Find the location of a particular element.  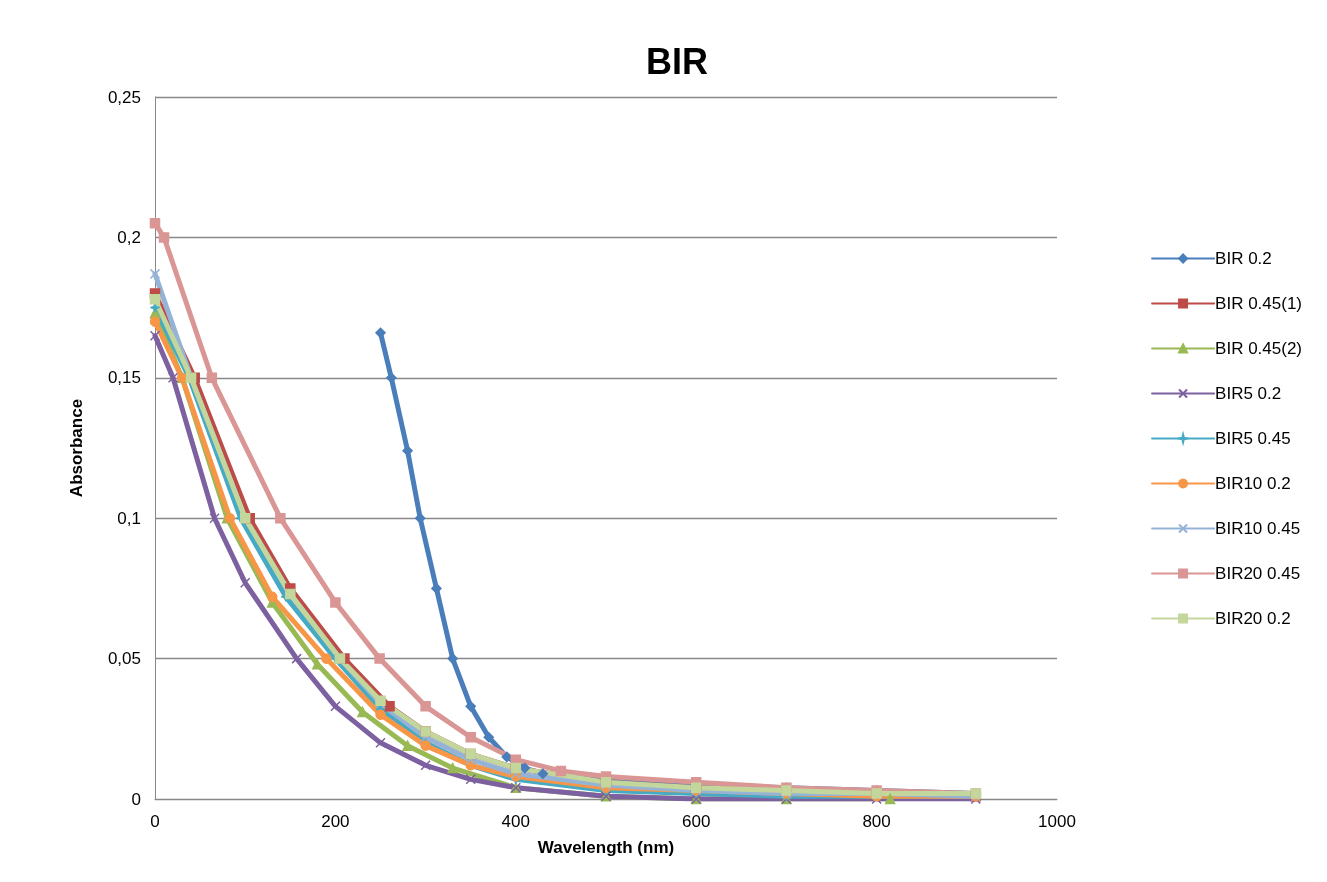

x-tick-label: 200 is located at coordinates (335, 821).